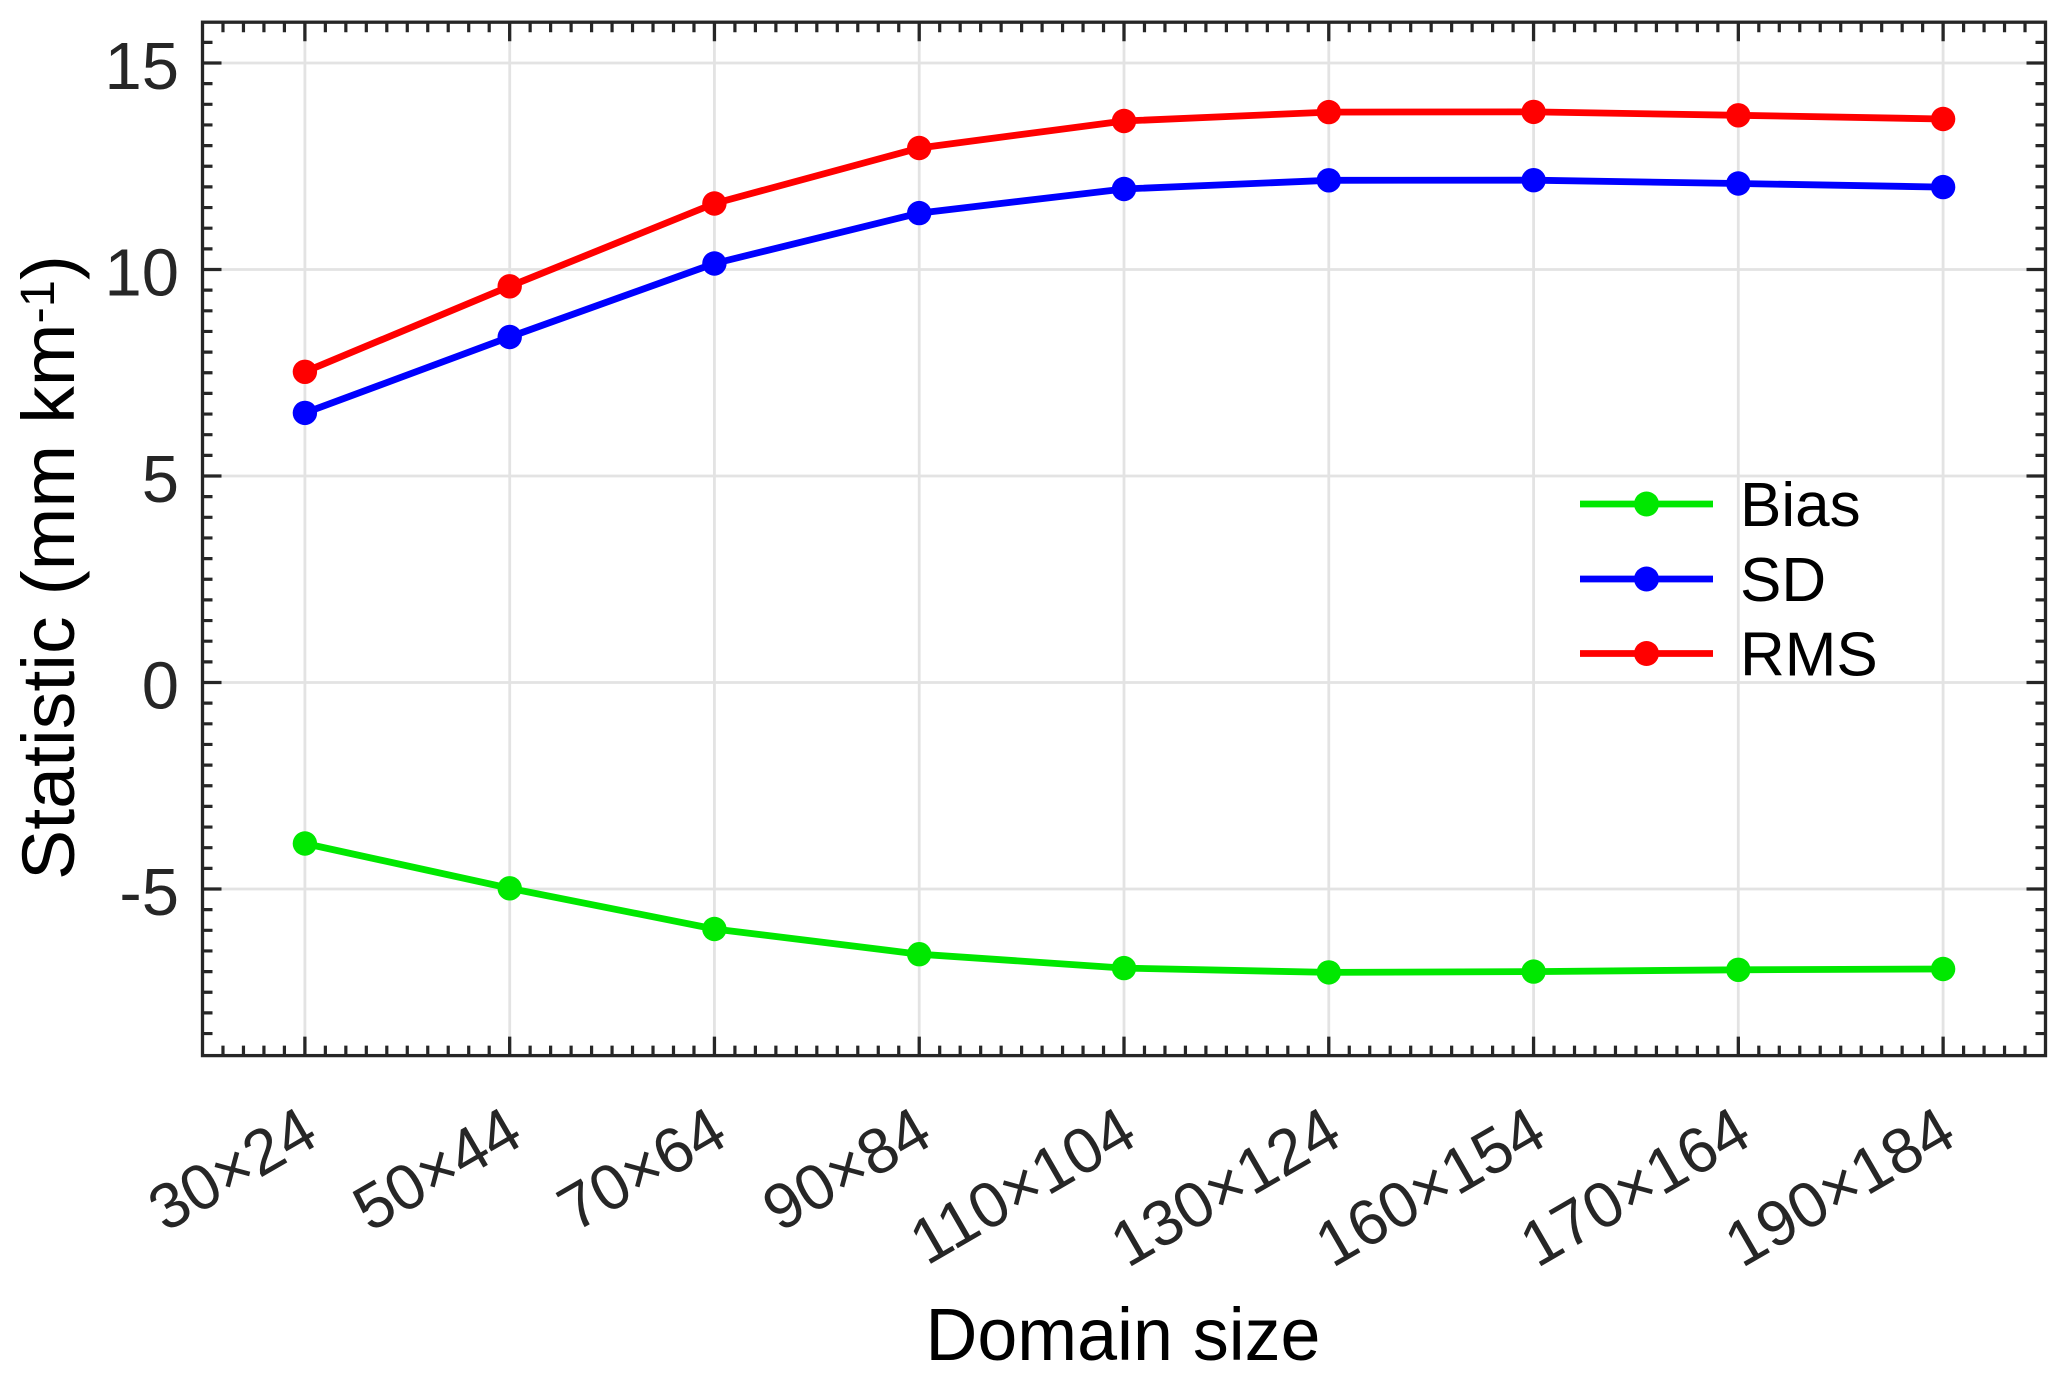 The height and width of the screenshot is (1381, 2067). Describe the element at coordinates (48, 567) in the screenshot. I see `svg-text: Statistic (mm km-1)` at that location.